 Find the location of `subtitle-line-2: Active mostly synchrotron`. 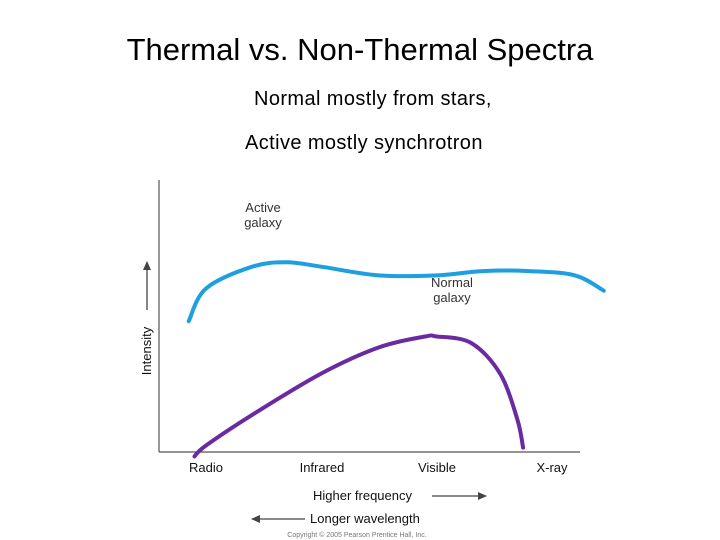

subtitle-line-2: Active mostly synchrotron is located at coordinates (364, 143).